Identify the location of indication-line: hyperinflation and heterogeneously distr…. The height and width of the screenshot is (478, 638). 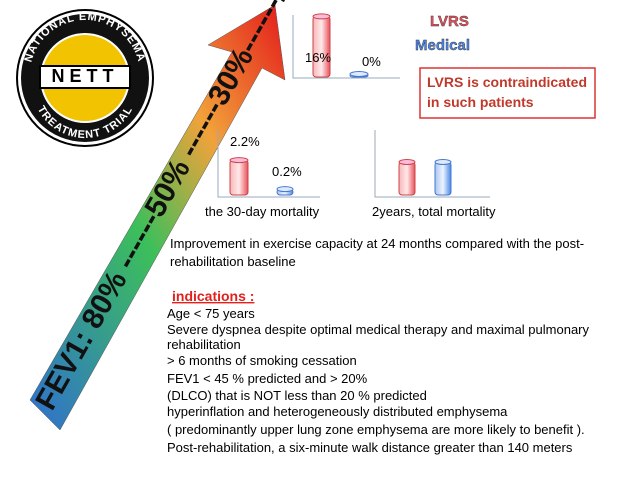
(337, 411).